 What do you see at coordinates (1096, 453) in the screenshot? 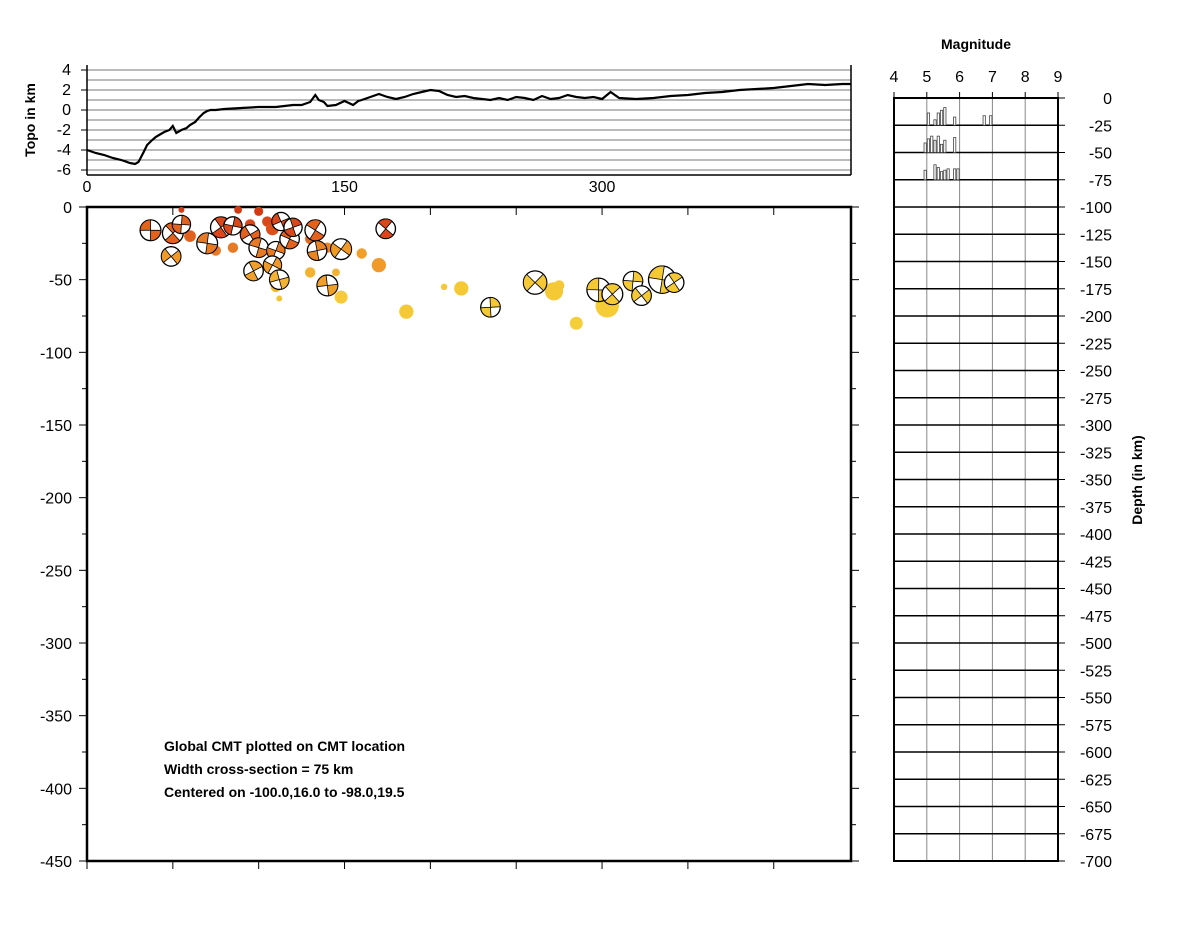
I see `hist-y-tick-label: -325` at bounding box center [1096, 453].